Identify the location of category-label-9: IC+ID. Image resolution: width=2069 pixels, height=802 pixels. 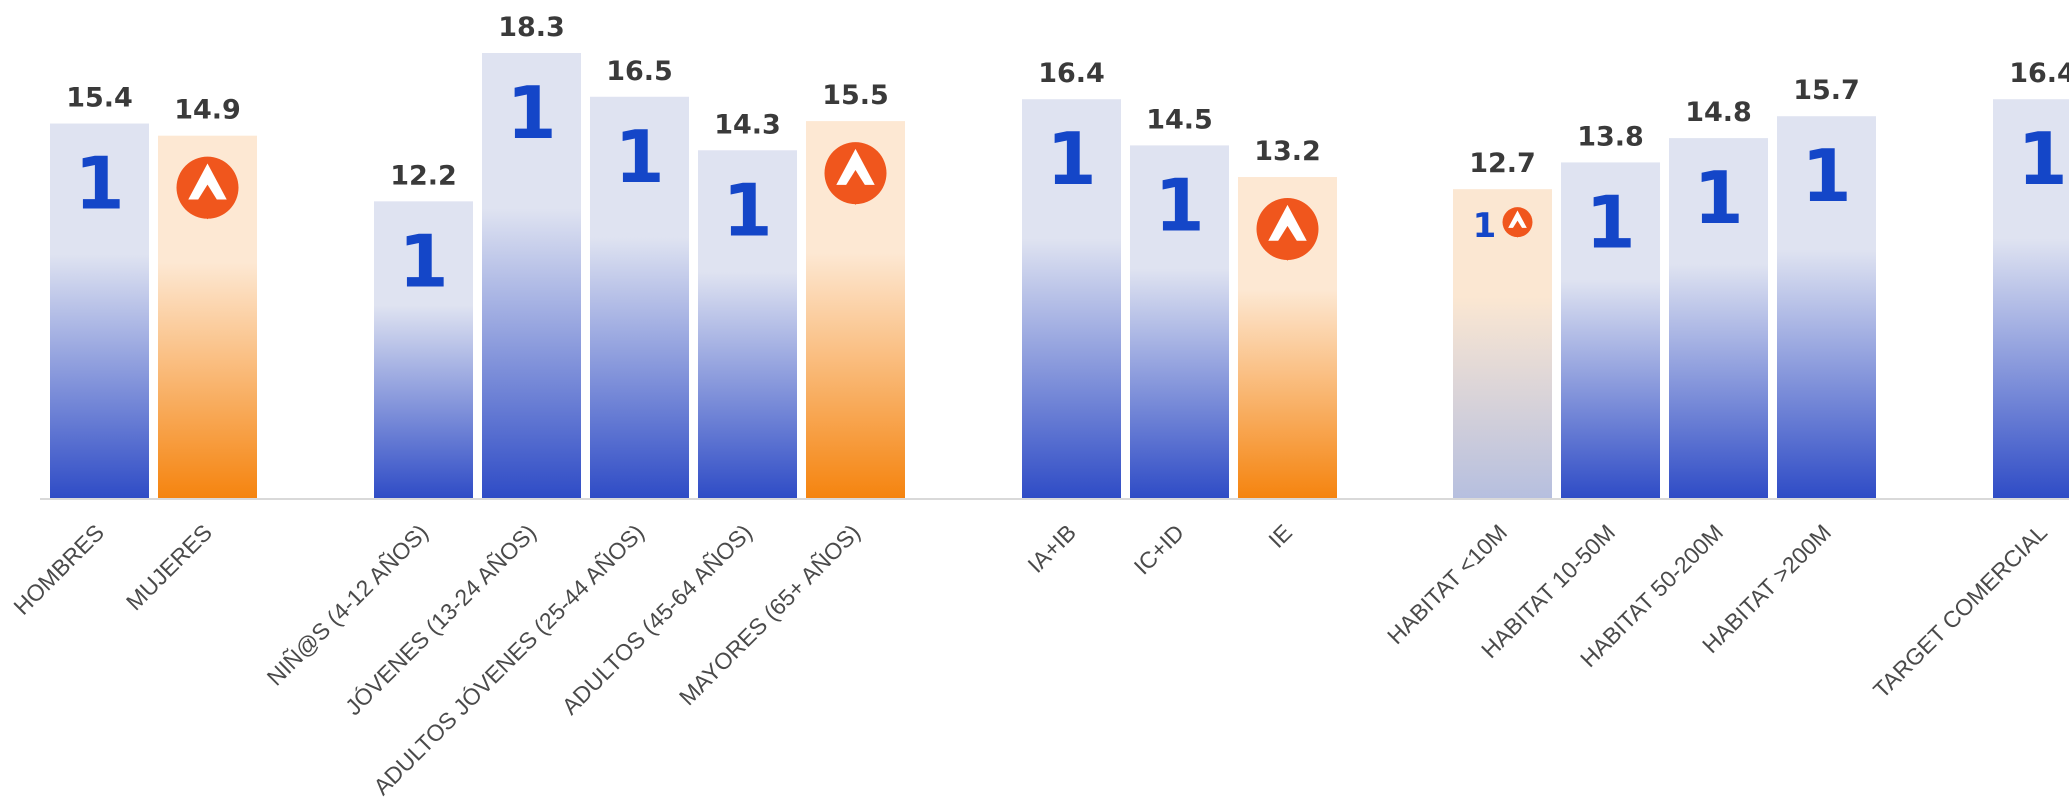
(1159, 549).